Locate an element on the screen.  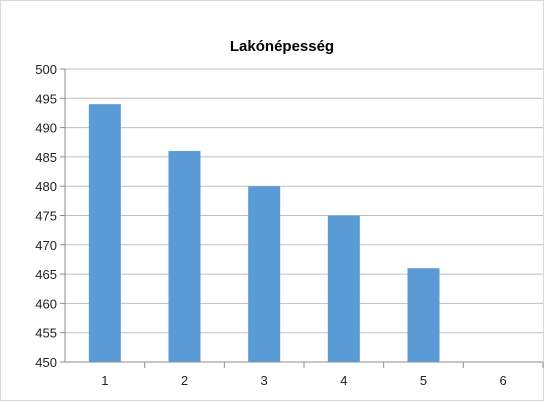
x-tick-label: 4 is located at coordinates (343, 380).